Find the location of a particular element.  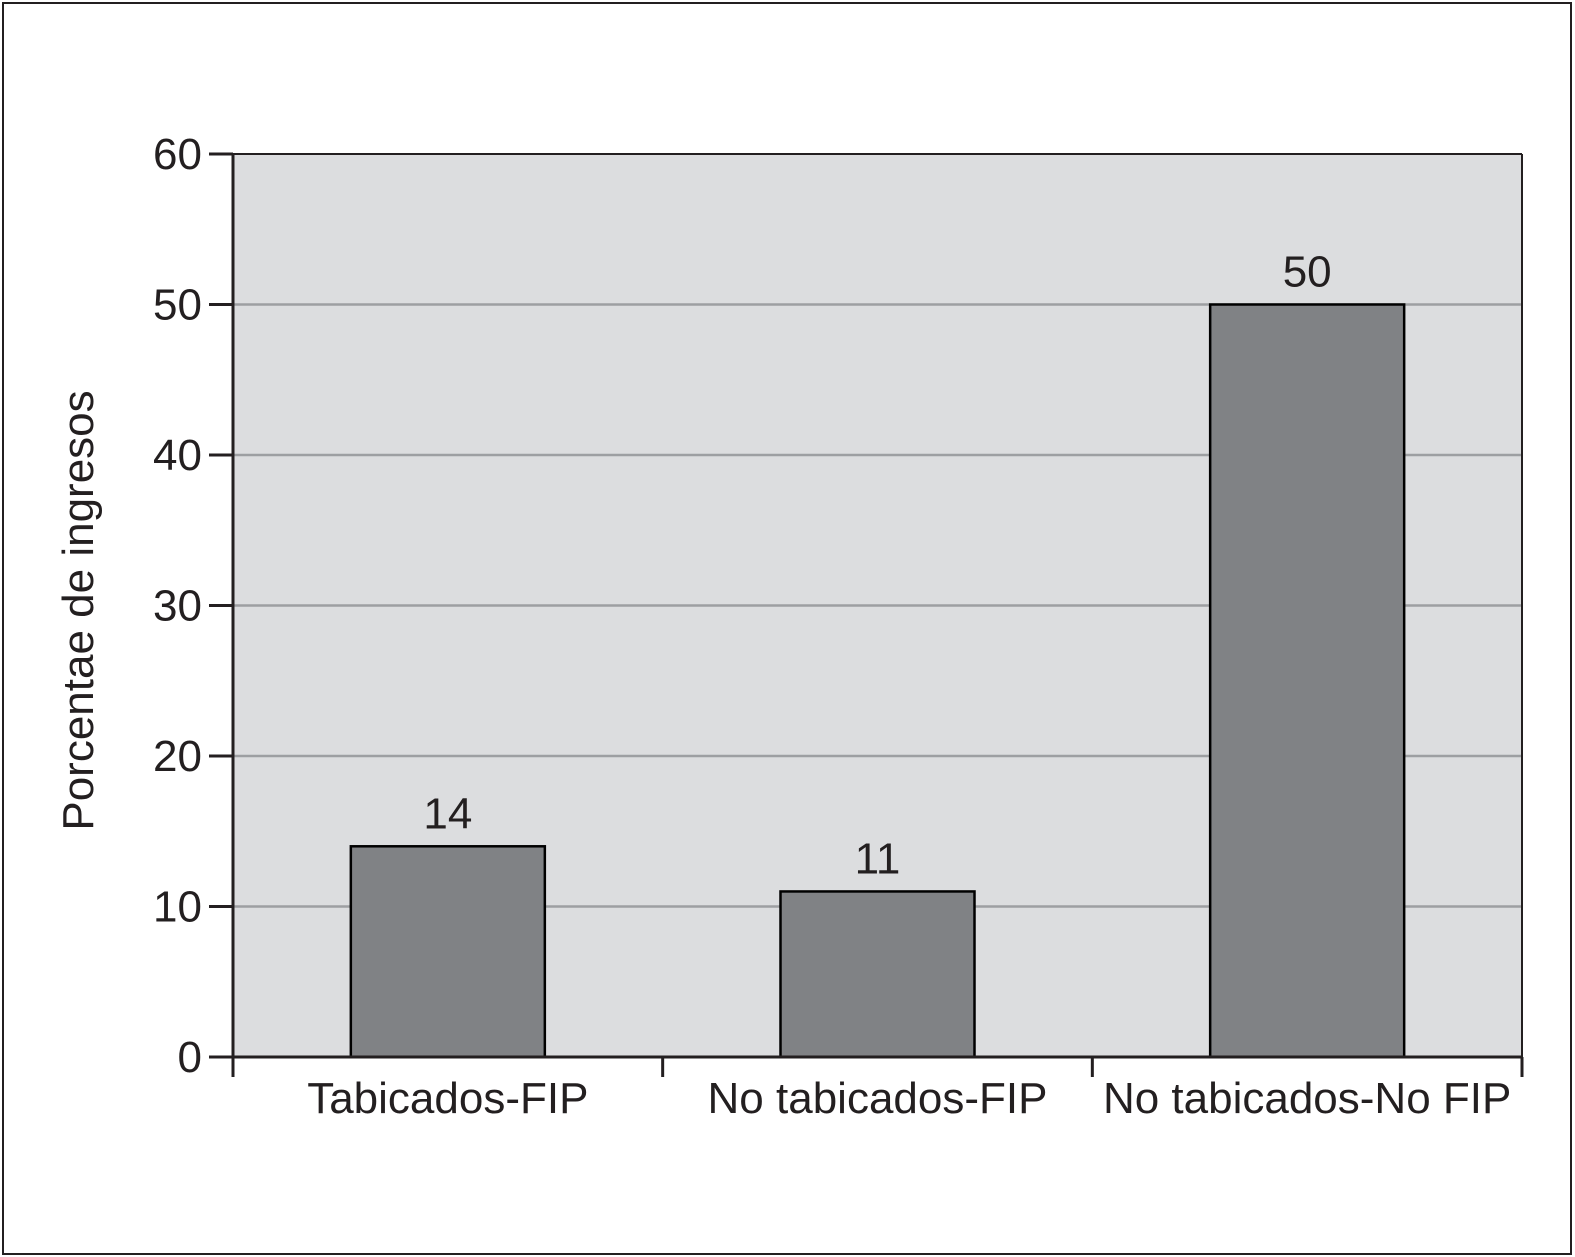

x-tick-label-2: No tabicados-FIP is located at coordinates (878, 1098).